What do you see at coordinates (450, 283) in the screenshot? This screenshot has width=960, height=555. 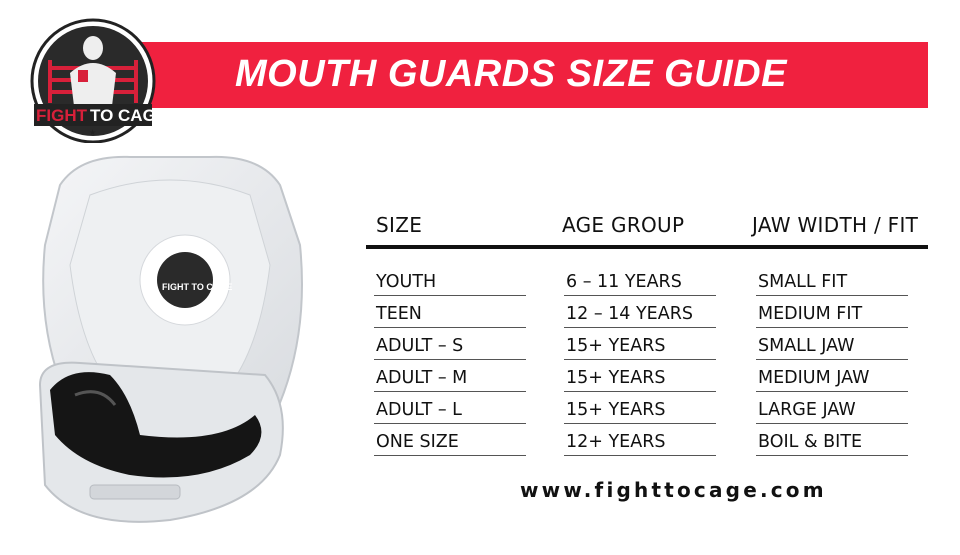 I see `size-cell: YOUTH` at bounding box center [450, 283].